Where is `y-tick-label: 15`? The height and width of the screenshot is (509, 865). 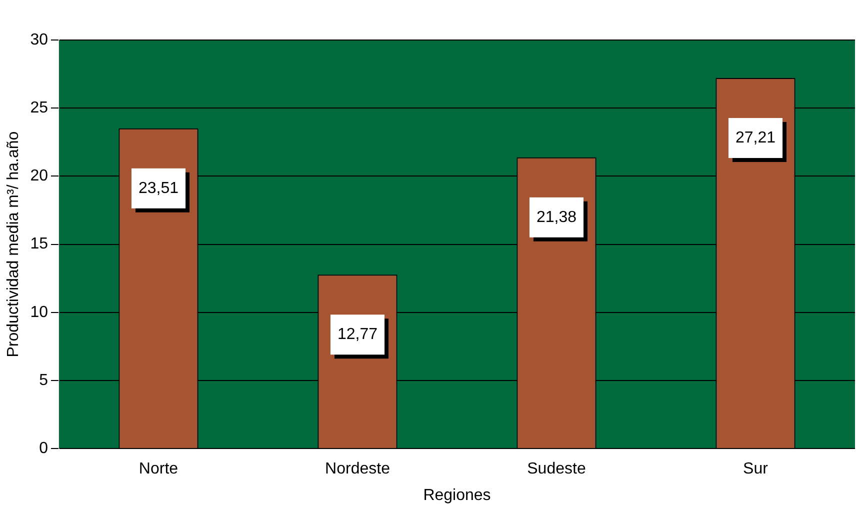 y-tick-label: 15 is located at coordinates (39, 244).